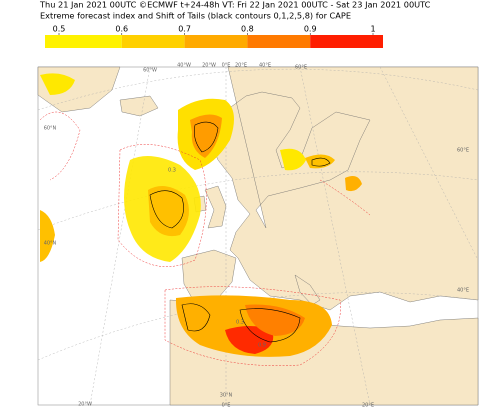  I want to click on colorbar-tick-label: 0.6, so click(121, 29).